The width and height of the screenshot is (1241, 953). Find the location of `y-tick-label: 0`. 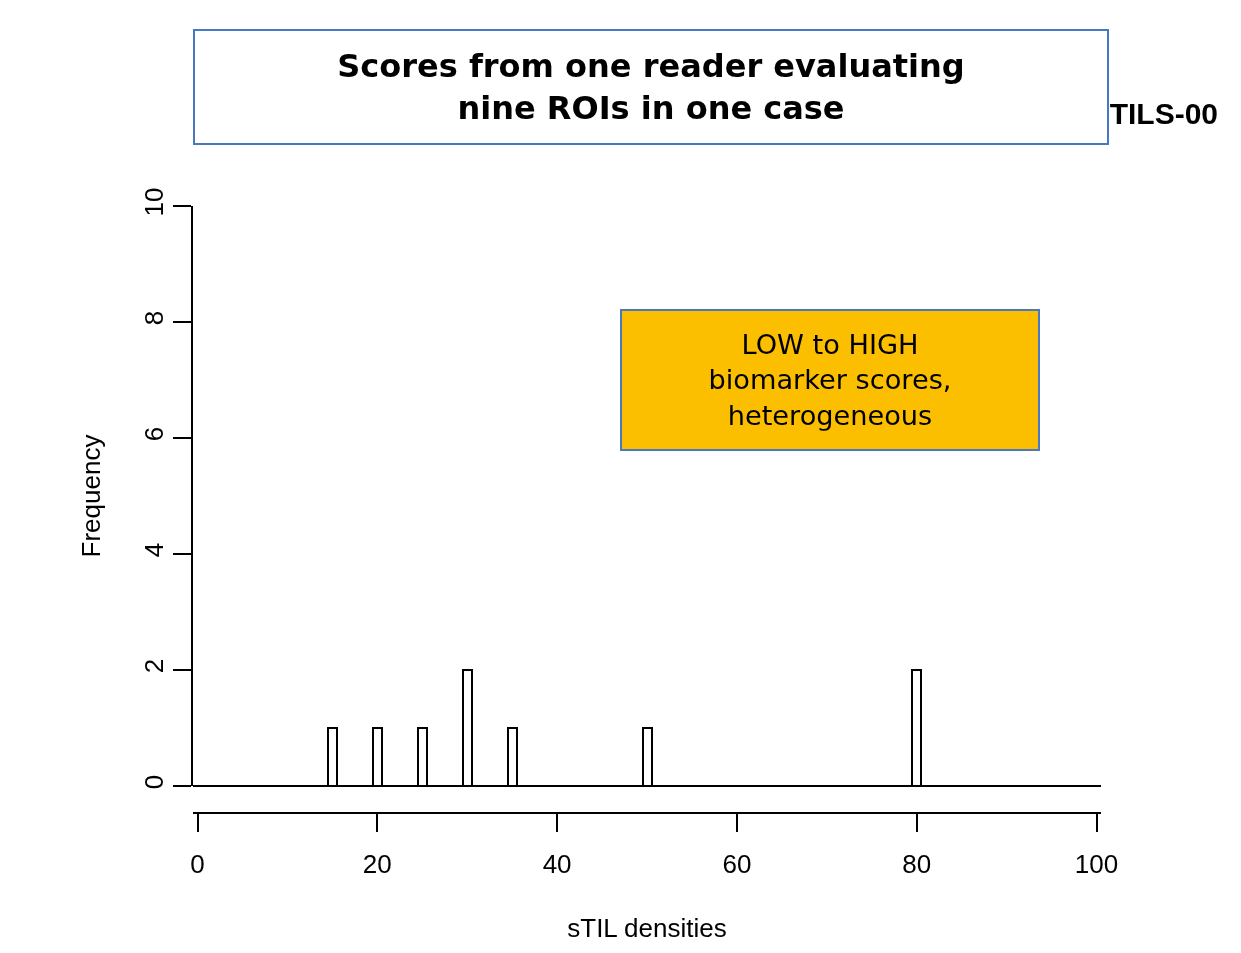

y-tick-label: 0 is located at coordinates (153, 782).